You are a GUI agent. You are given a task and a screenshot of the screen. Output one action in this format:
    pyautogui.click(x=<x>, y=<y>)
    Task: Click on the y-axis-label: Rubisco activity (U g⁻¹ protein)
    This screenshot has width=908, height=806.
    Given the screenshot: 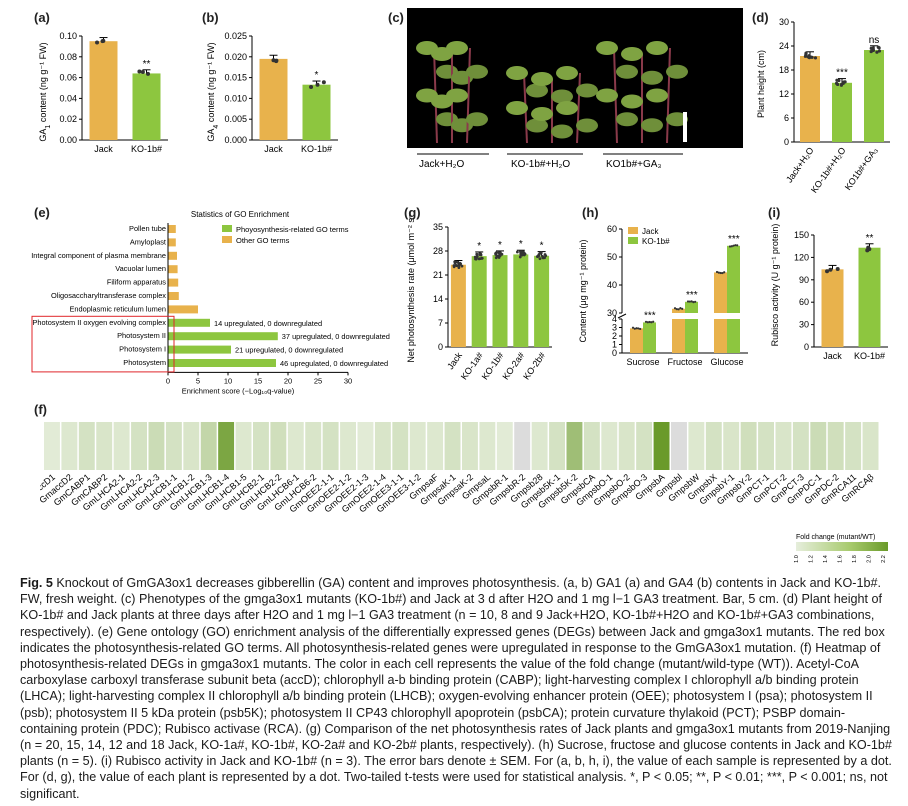 What is the action you would take?
    pyautogui.click(x=775, y=285)
    